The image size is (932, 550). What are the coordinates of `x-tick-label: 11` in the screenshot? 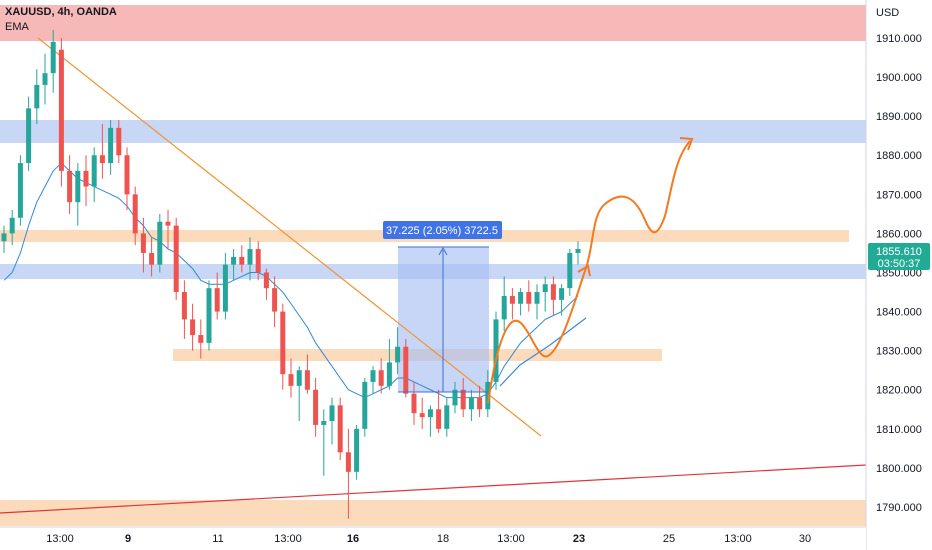 It's located at (217, 539).